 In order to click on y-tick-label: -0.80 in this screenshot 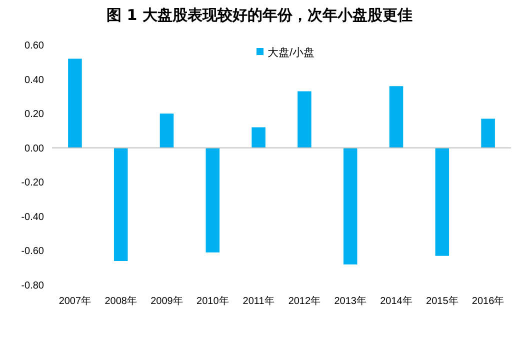, I will do `click(32, 286)`.